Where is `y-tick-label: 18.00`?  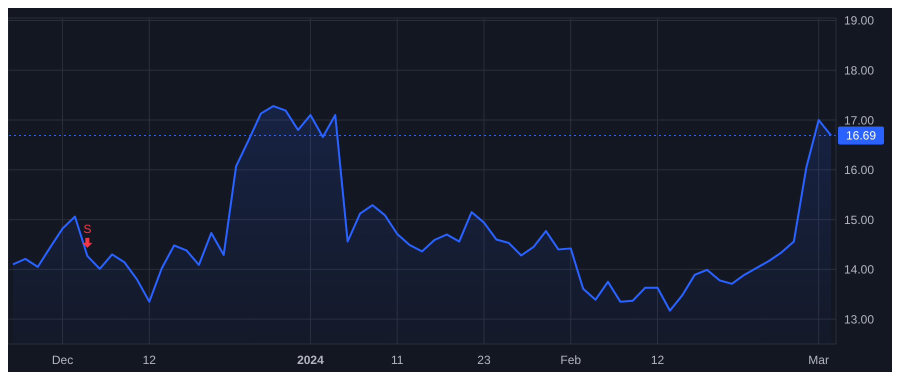 y-tick-label: 18.00 is located at coordinates (859, 71).